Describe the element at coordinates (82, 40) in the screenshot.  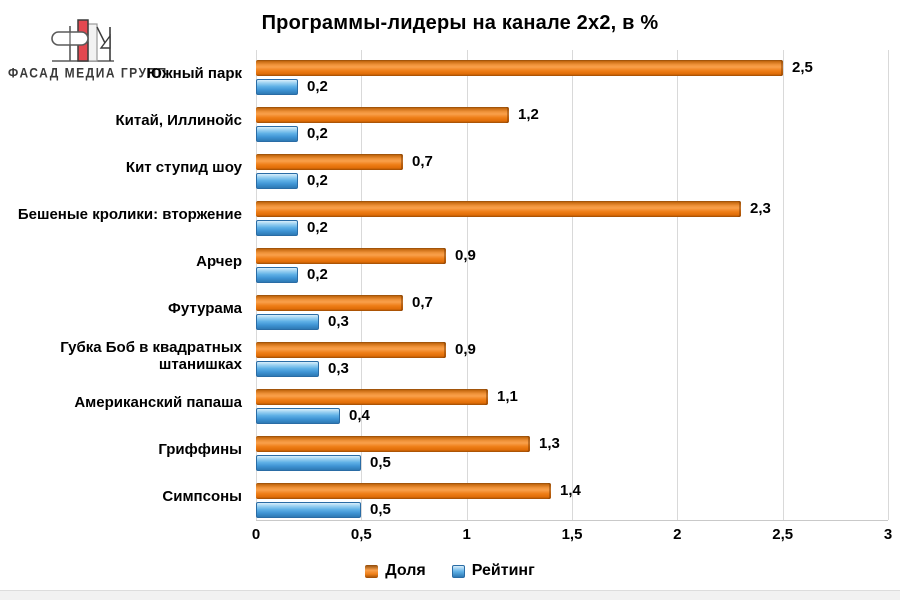
I see `logo-icon` at that location.